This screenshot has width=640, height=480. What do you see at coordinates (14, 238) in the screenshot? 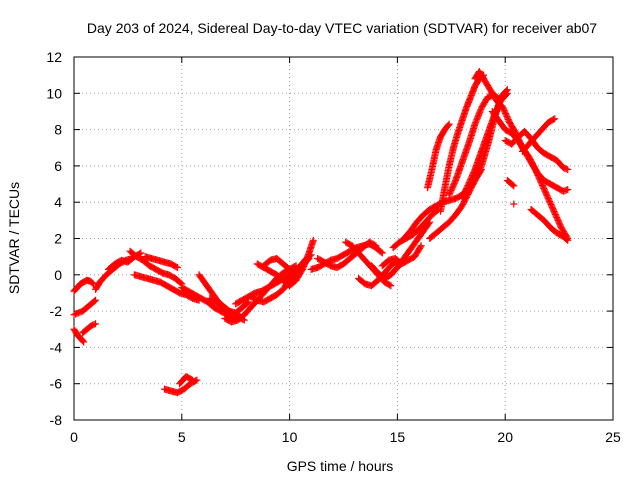
I see `y-axis-label: SDTVAR / TECUs` at bounding box center [14, 238].